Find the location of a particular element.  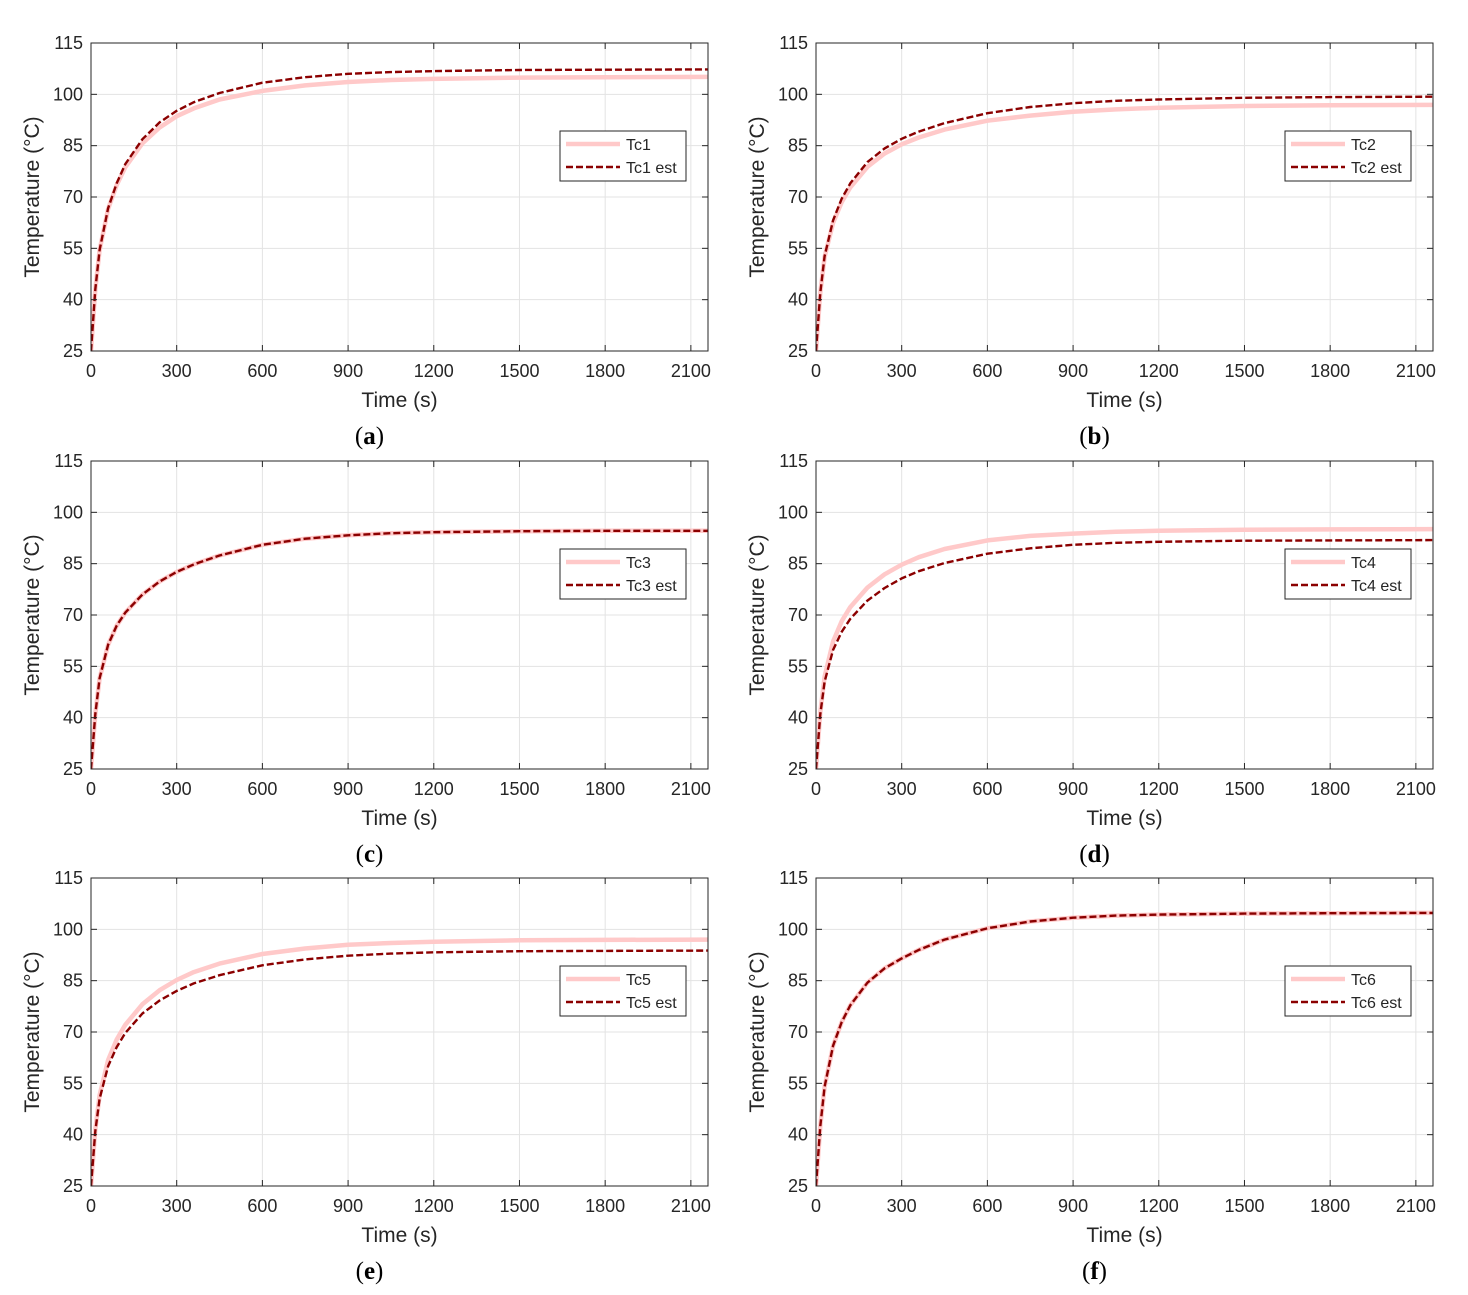

series-line-tc6-est is located at coordinates (1124, 1049).